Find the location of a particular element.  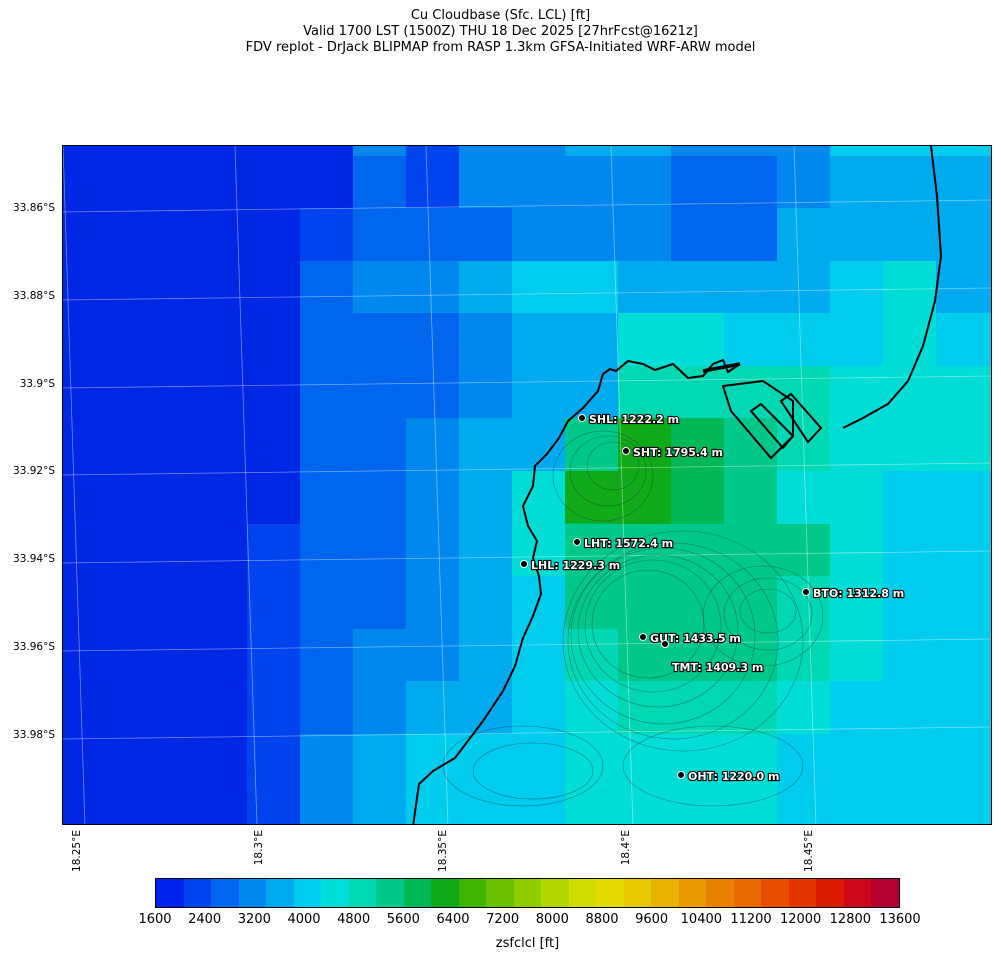

colorbar-tick-label: 12000 is located at coordinates (800, 919).